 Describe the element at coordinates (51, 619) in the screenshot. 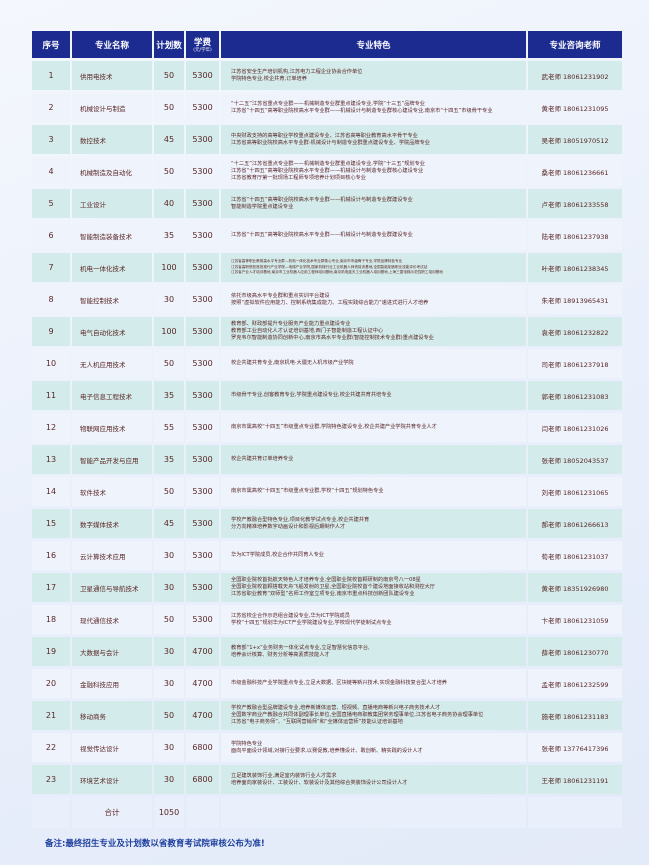

I see `row-index: 18` at that location.